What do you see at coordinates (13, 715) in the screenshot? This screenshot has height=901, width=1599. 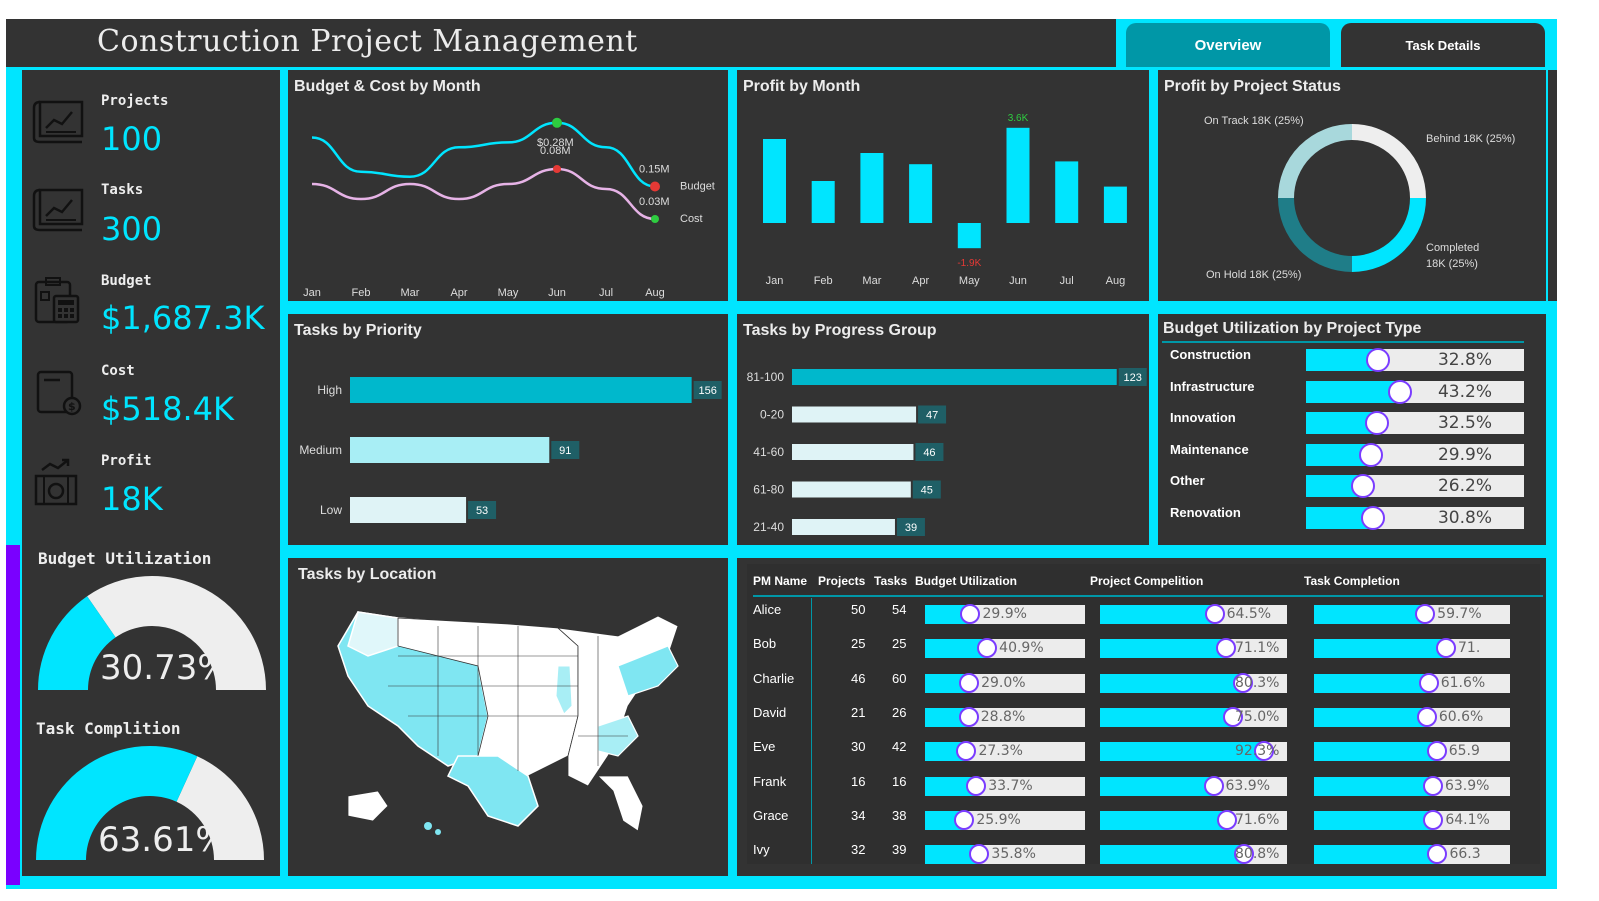 I see `accent-strip` at bounding box center [13, 715].